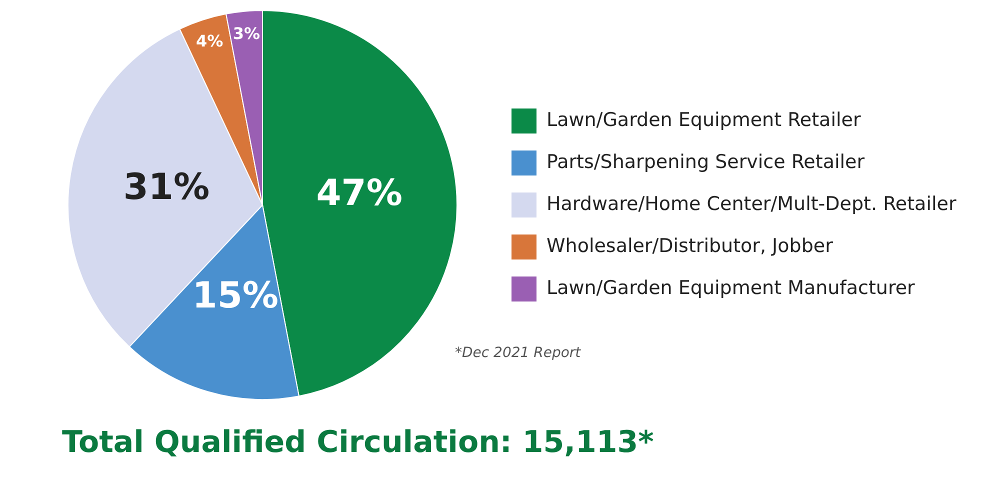 This screenshot has height=500, width=1000. Describe the element at coordinates (210, 40) in the screenshot. I see `data-label: 4%` at that location.